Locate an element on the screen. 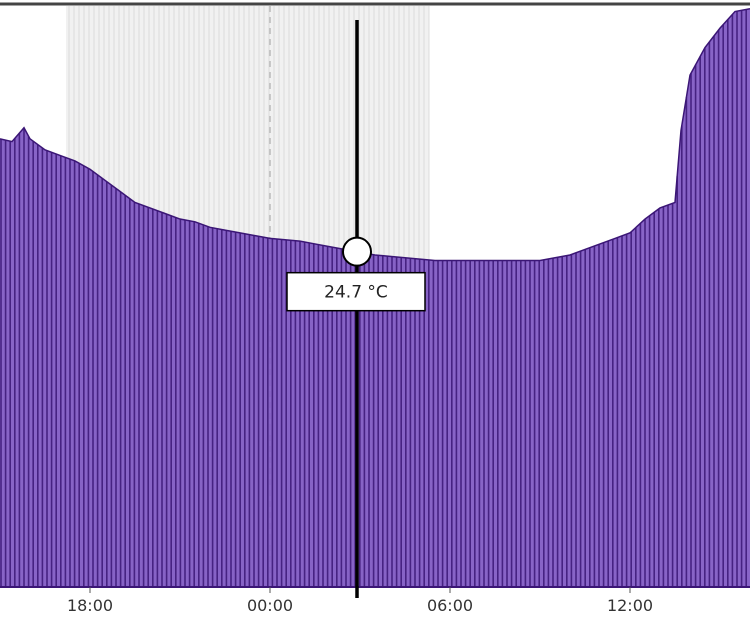 Image resolution: width=750 pixels, height=625 pixels. tooltip-box is located at coordinates (356, 291).